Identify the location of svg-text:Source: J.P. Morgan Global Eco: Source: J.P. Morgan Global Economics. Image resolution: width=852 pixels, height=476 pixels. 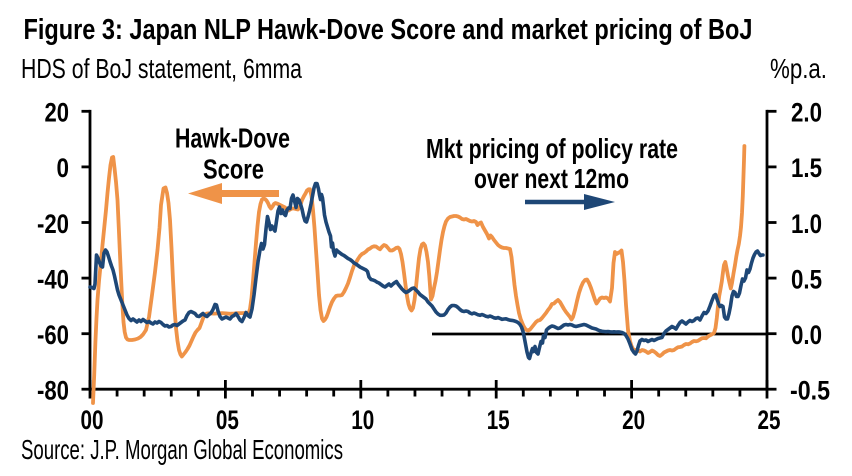
(182, 449).